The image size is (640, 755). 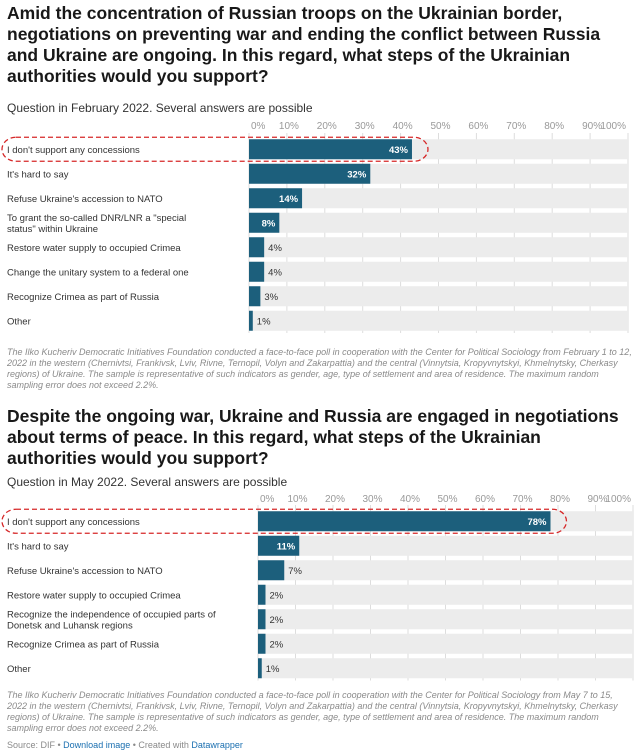 What do you see at coordinates (516, 126) in the screenshot?
I see `chart-1-tick-label: 70%` at bounding box center [516, 126].